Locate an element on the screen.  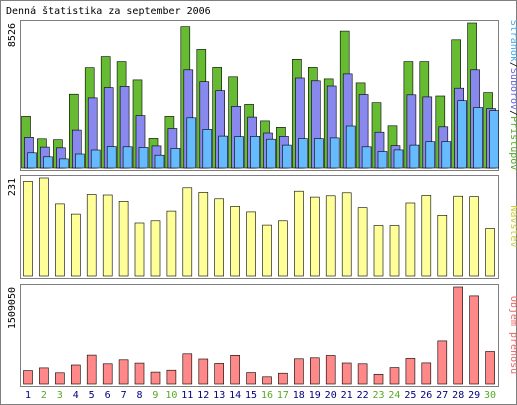
bar-návštev-12 is located at coordinates (203, 234).